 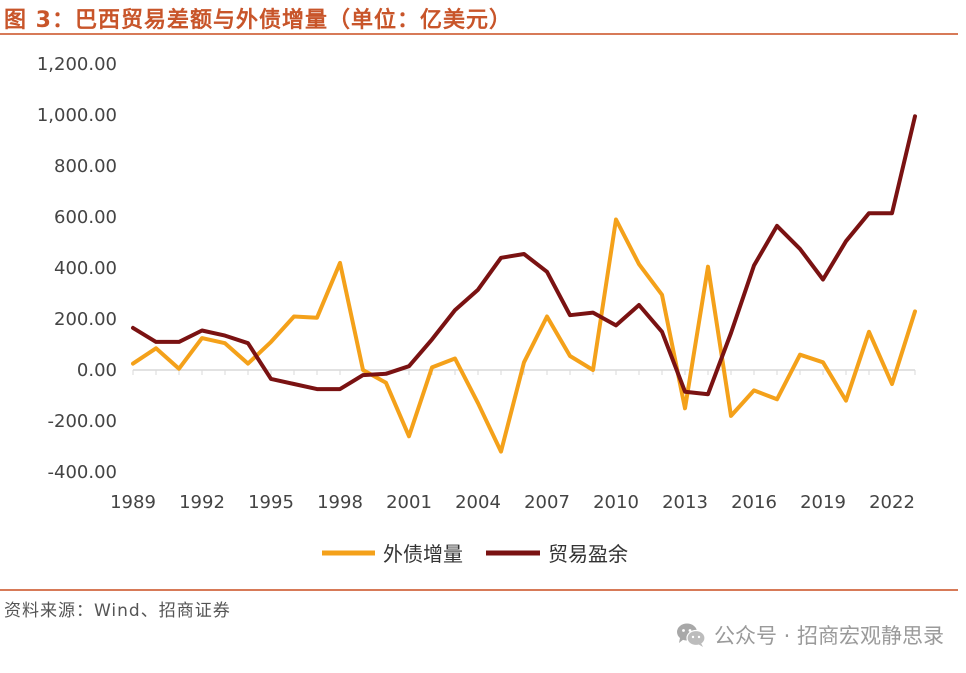 What do you see at coordinates (423, 554) in the screenshot?
I see `legend-label: 外债增量` at bounding box center [423, 554].